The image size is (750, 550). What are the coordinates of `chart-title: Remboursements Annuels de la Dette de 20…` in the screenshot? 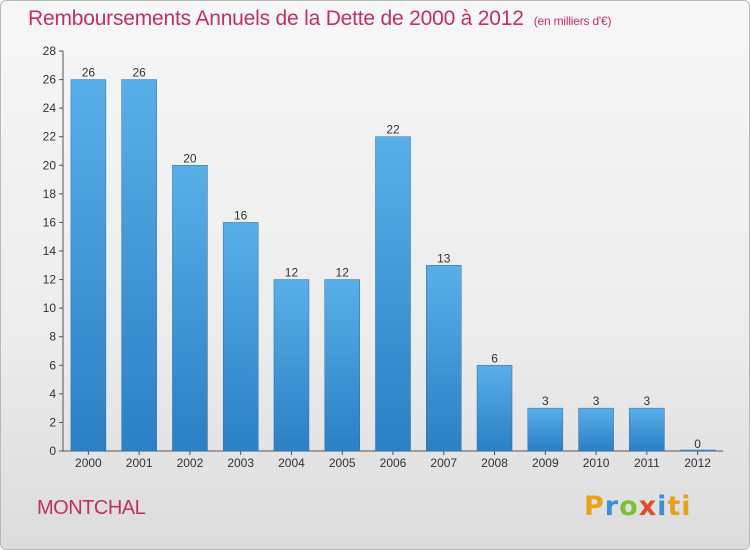 It's located at (319, 19).